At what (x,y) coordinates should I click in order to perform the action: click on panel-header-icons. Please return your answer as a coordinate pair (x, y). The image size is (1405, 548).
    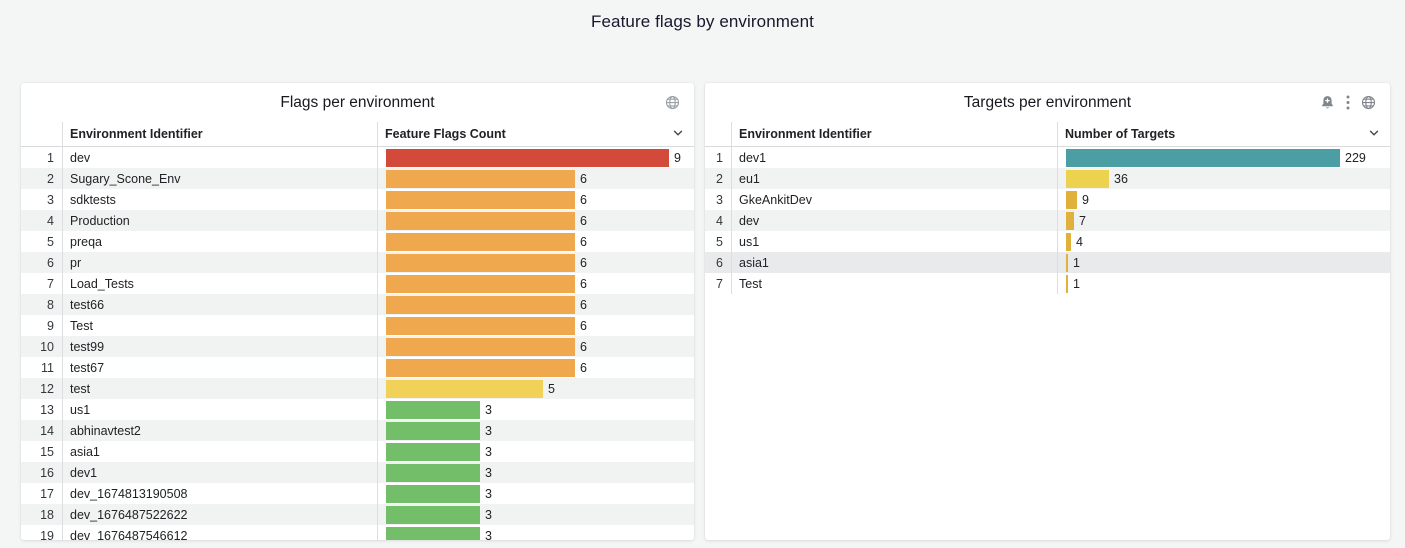
    Looking at the image, I should click on (672, 102).